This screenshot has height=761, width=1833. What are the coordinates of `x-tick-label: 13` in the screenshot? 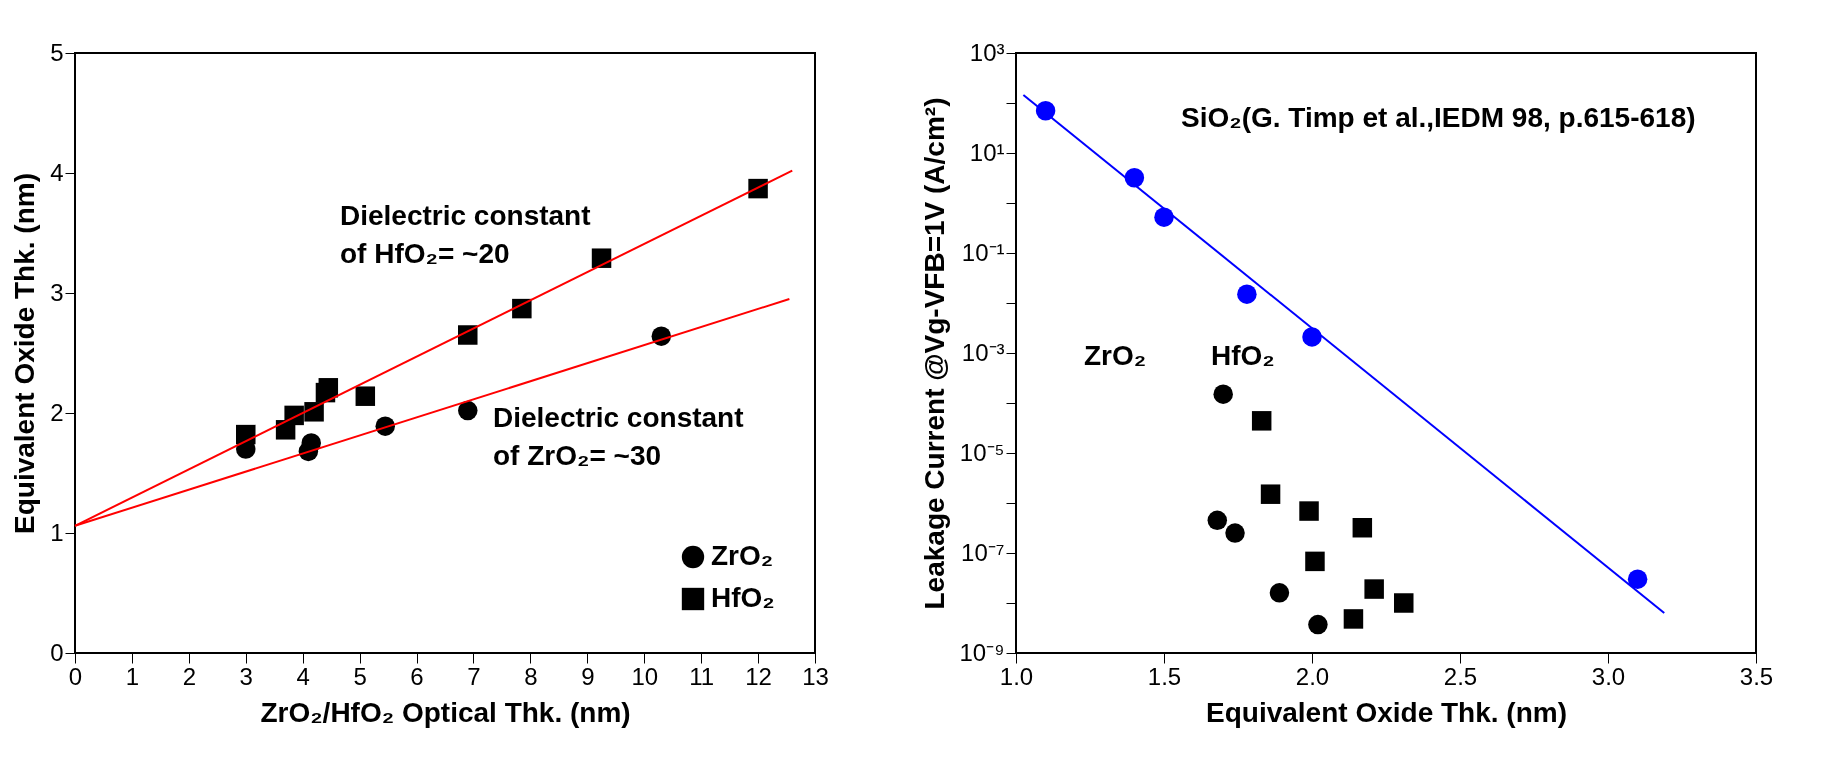 It's located at (815, 676).